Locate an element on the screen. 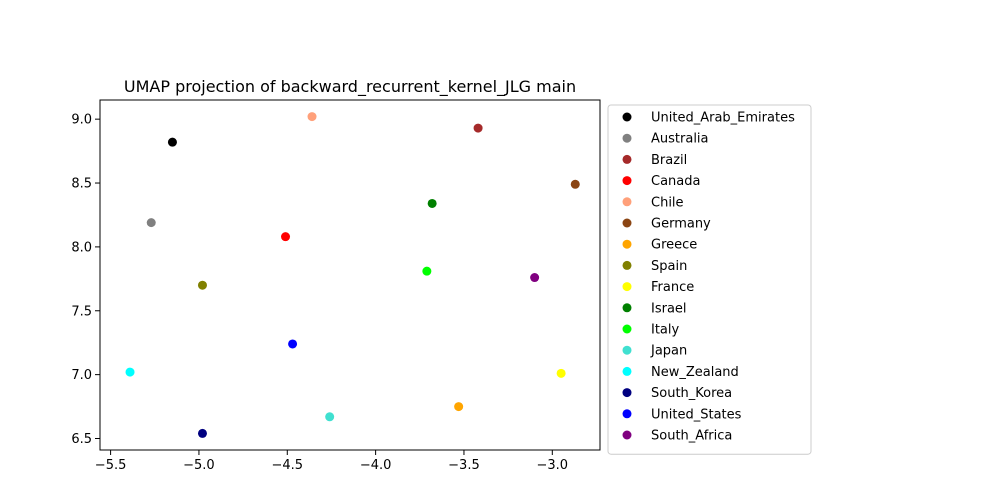  point-japan is located at coordinates (330, 417).